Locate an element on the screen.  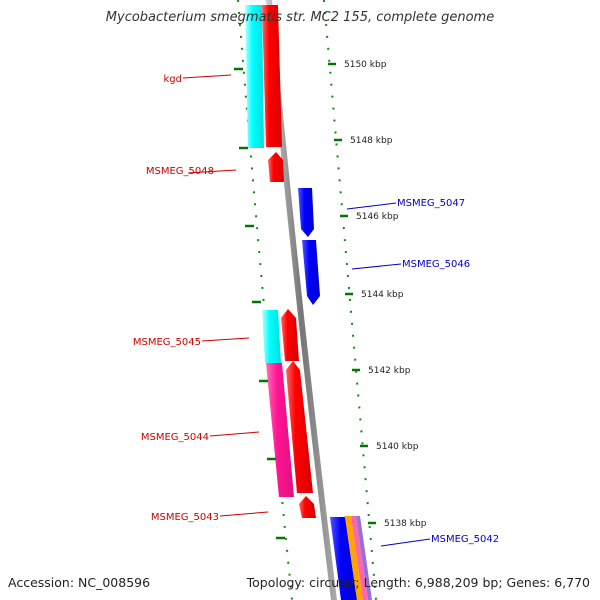
tick-label: 5142 kbp is located at coordinates (389, 371).